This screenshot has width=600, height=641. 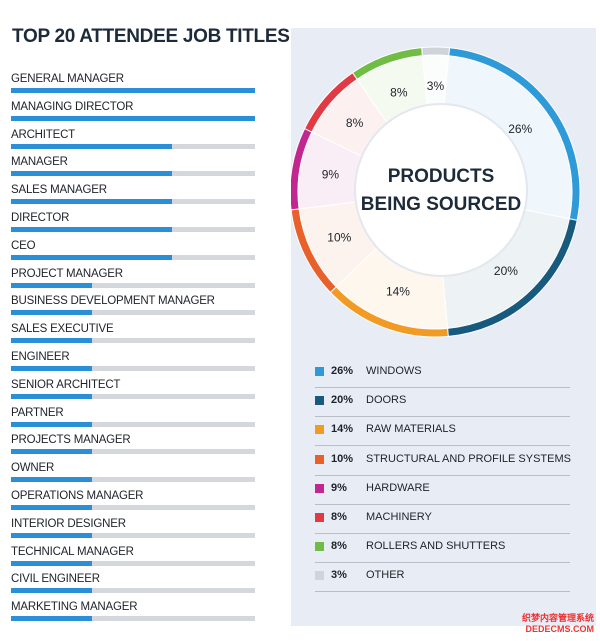 What do you see at coordinates (133, 389) in the screenshot?
I see `job-title-row: SENIOR ARCHITECT` at bounding box center [133, 389].